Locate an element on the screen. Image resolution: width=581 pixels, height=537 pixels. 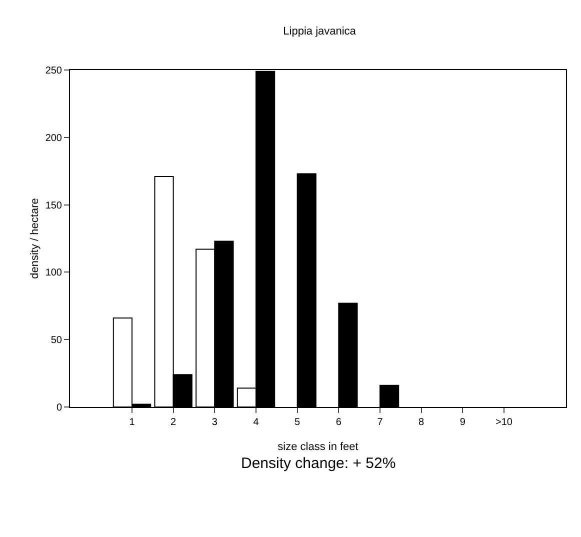
x-tick-label: 7 is located at coordinates (380, 422).